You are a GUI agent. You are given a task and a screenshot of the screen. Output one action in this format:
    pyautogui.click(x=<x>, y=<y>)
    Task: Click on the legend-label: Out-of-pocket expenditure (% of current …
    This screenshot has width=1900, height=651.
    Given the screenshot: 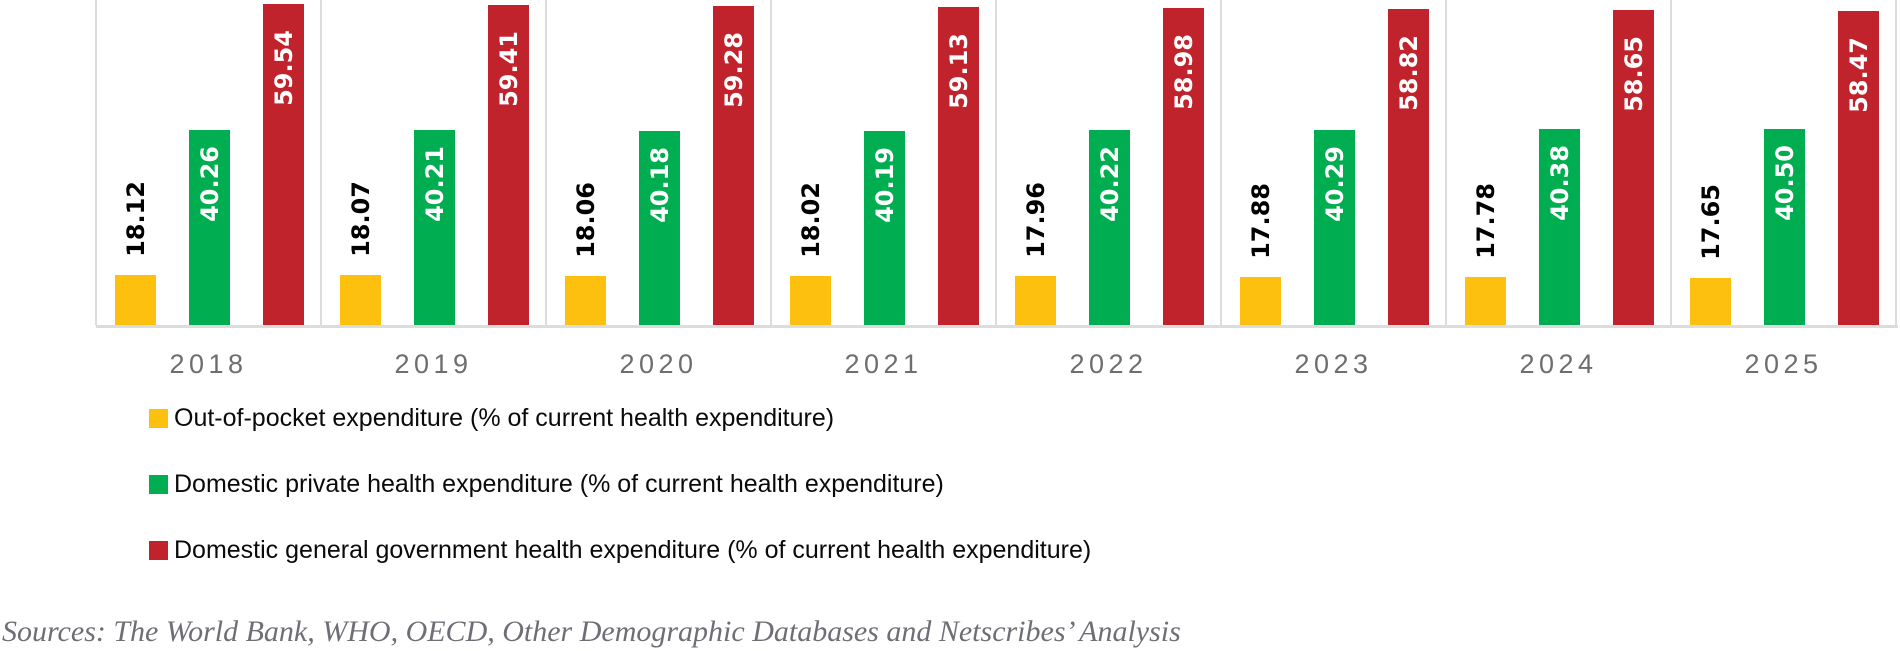 What is the action you would take?
    pyautogui.click(x=504, y=418)
    